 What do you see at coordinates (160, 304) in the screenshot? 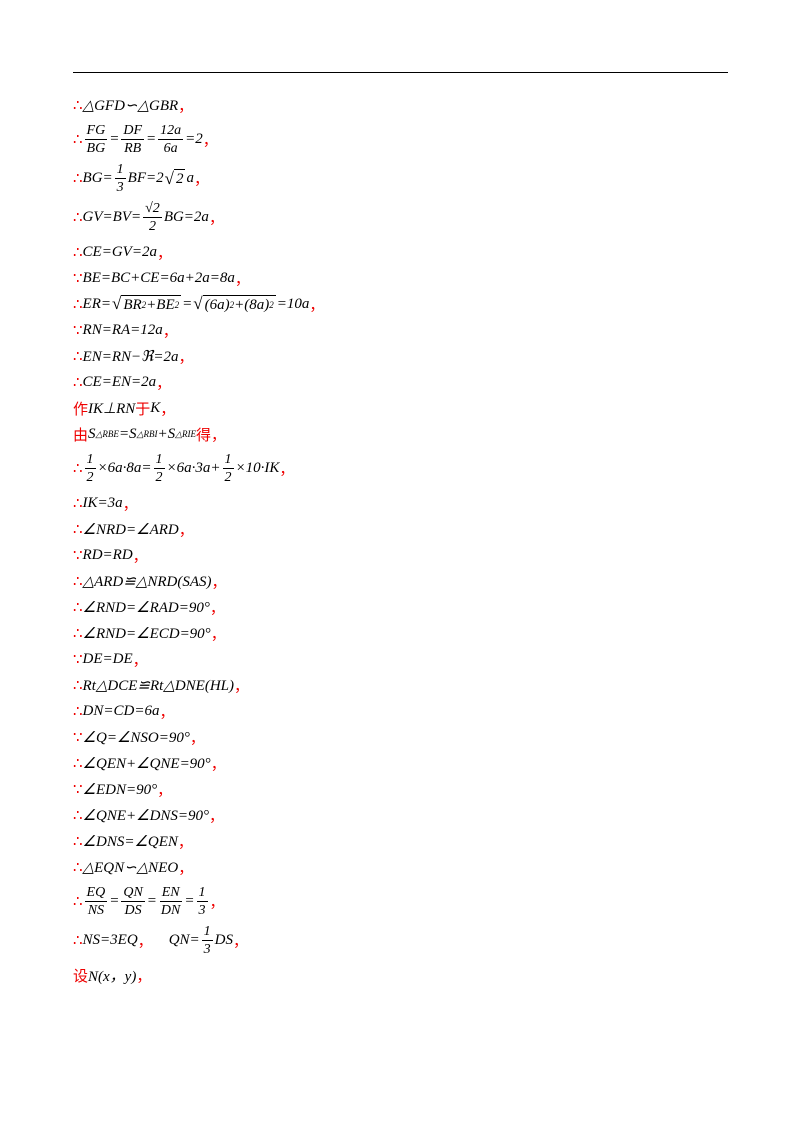
I see `math-text: +BE` at bounding box center [160, 304].